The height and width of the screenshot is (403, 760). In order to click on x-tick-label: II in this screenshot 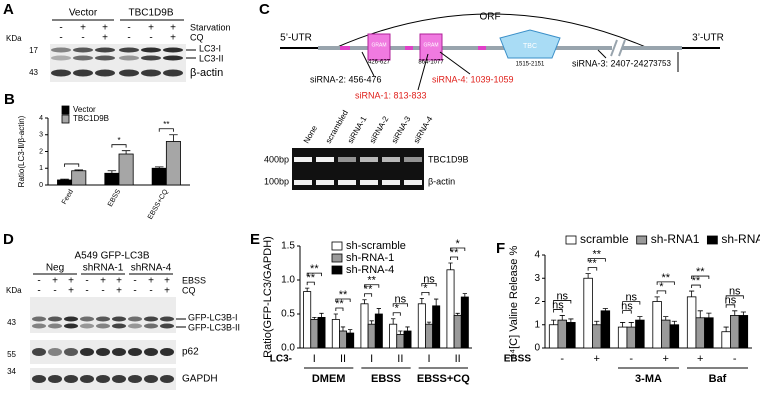, I will do `click(400, 359)`.